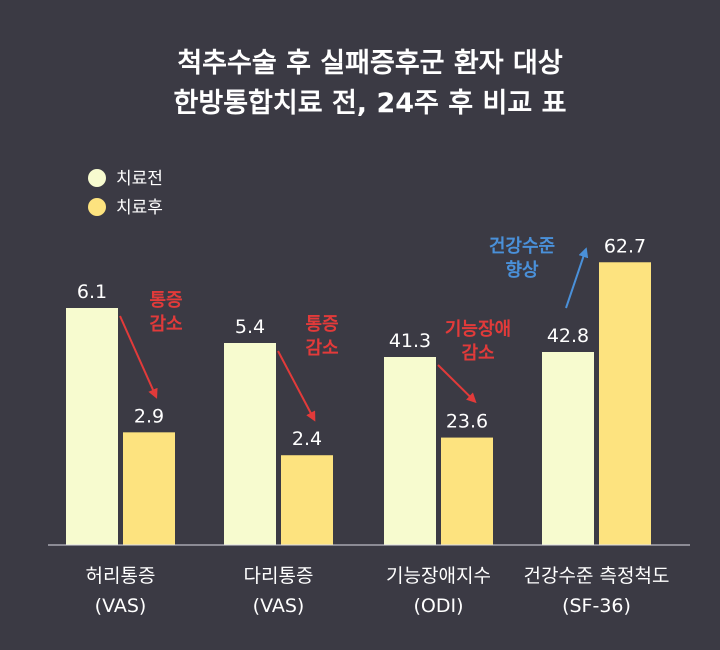 Image resolution: width=720 pixels, height=650 pixels. I want to click on legend-after-swatch, so click(97, 207).